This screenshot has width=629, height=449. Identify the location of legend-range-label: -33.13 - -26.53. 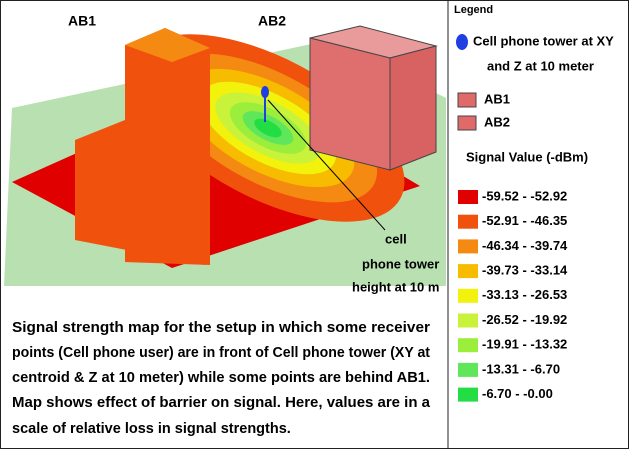
(524, 294).